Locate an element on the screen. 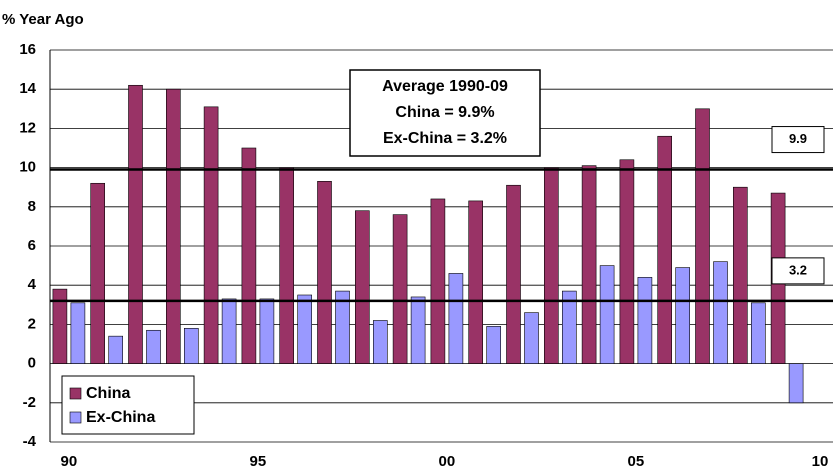 This screenshot has width=835, height=476. y-tick-label: 6 is located at coordinates (32, 245).